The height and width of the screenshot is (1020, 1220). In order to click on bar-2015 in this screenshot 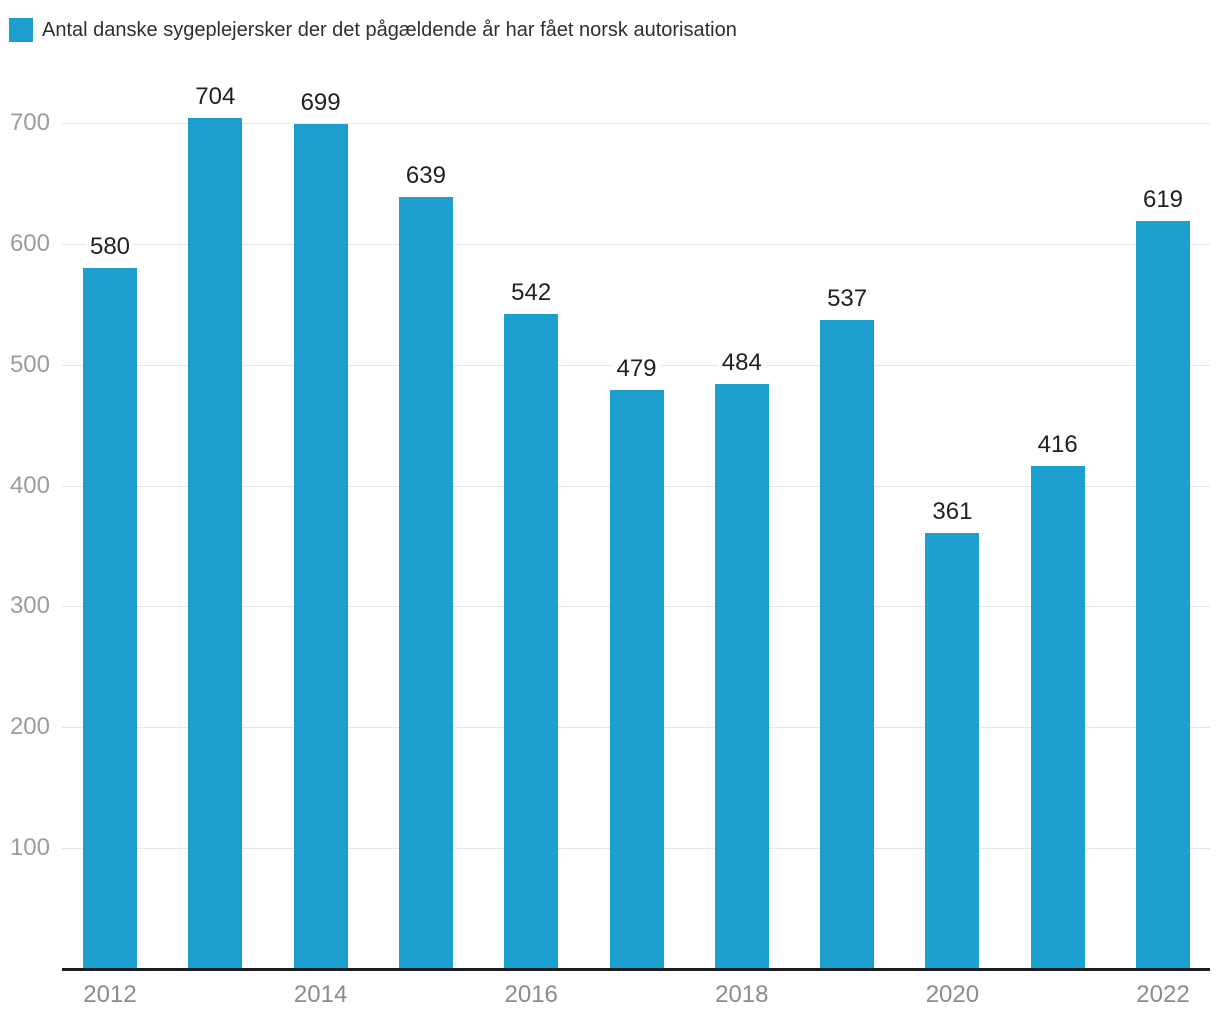, I will do `click(425, 582)`.